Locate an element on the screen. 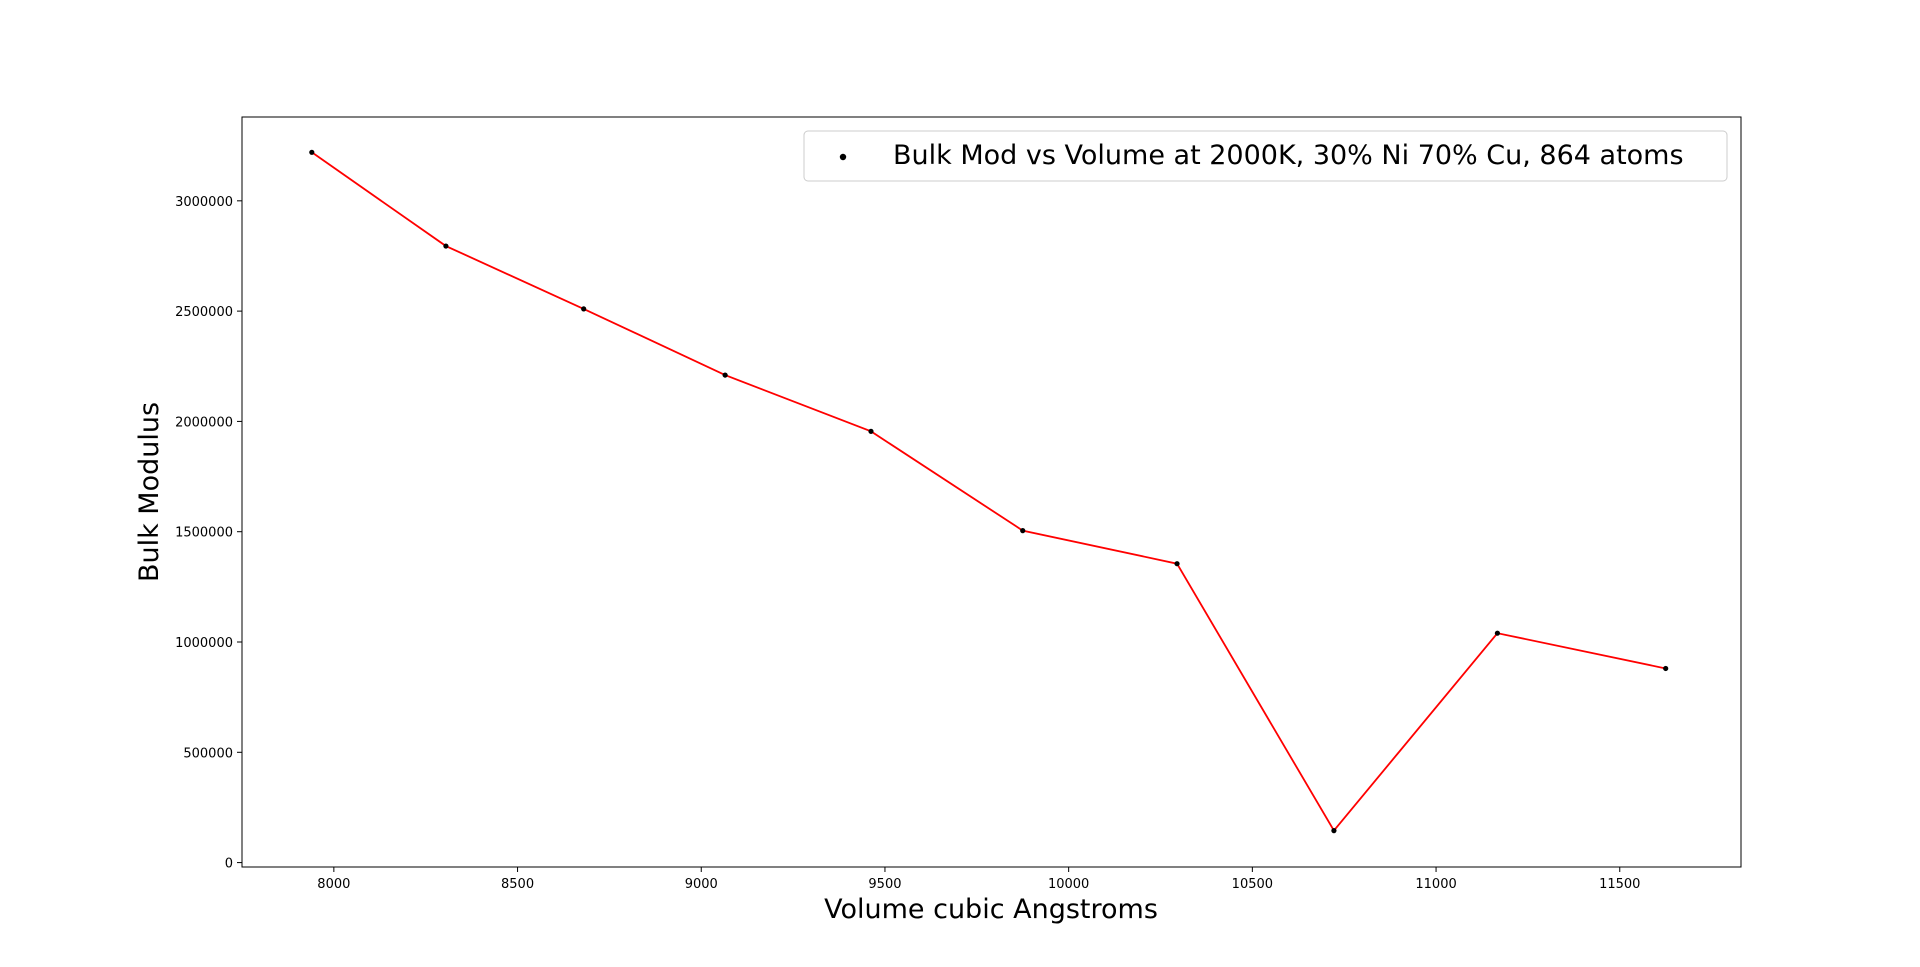 This screenshot has width=1920, height=967. y-tick-label: 500000 is located at coordinates (208, 753).